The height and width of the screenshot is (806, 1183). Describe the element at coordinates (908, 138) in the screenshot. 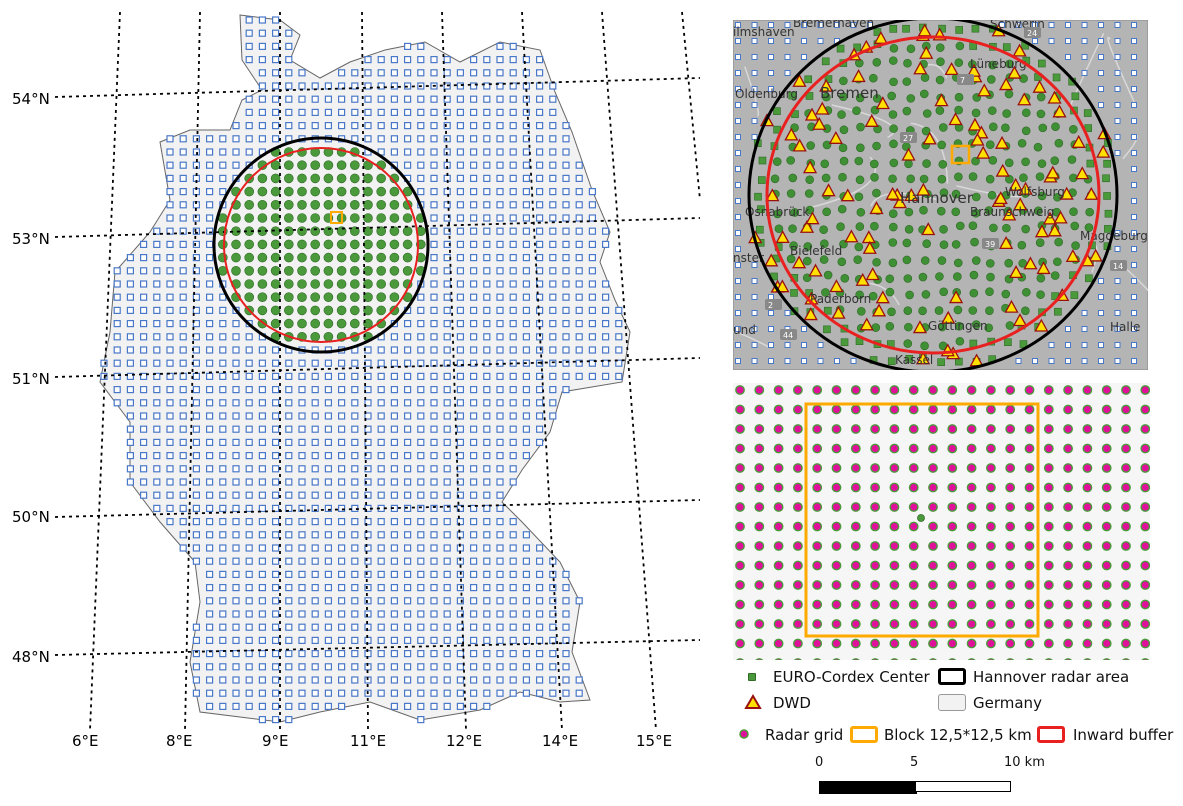

I see `road-number: 27` at that location.